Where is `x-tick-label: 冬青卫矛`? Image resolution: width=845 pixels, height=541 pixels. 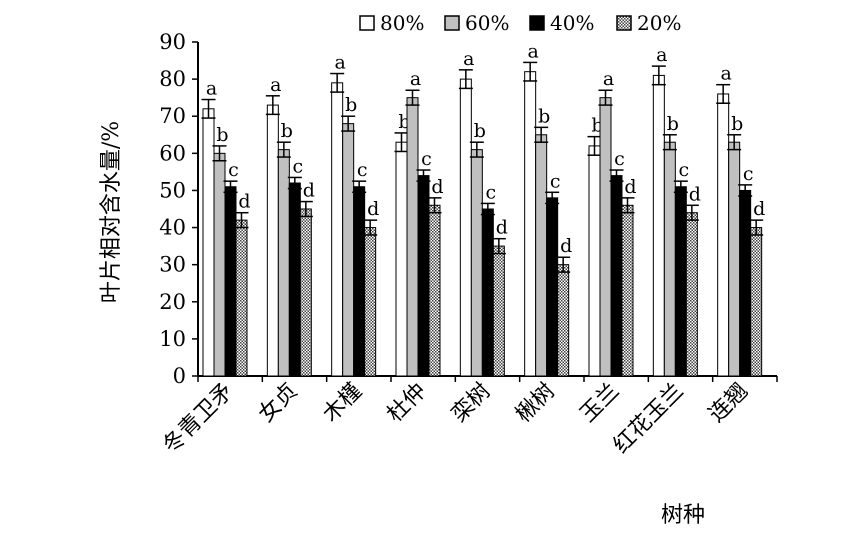
x-tick-label: 冬青卫矛 is located at coordinates (198, 419).